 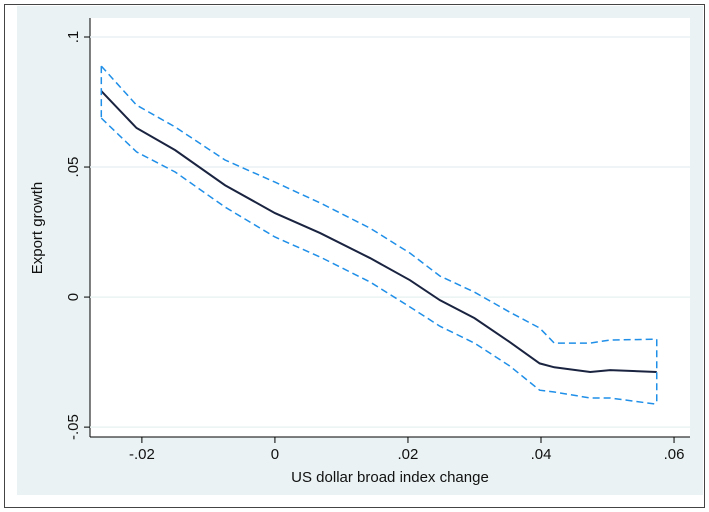 What do you see at coordinates (142, 454) in the screenshot?
I see `x-tick-label: -.02` at bounding box center [142, 454].